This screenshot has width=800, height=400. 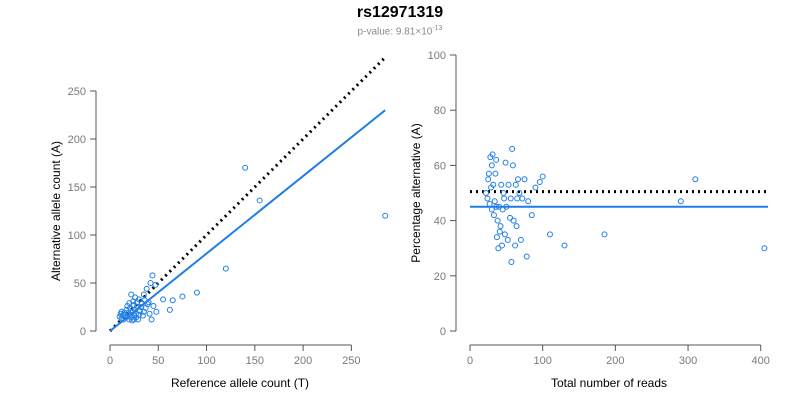 What do you see at coordinates (440, 277) in the screenshot?
I see `y-tick-label: 20` at bounding box center [440, 277].